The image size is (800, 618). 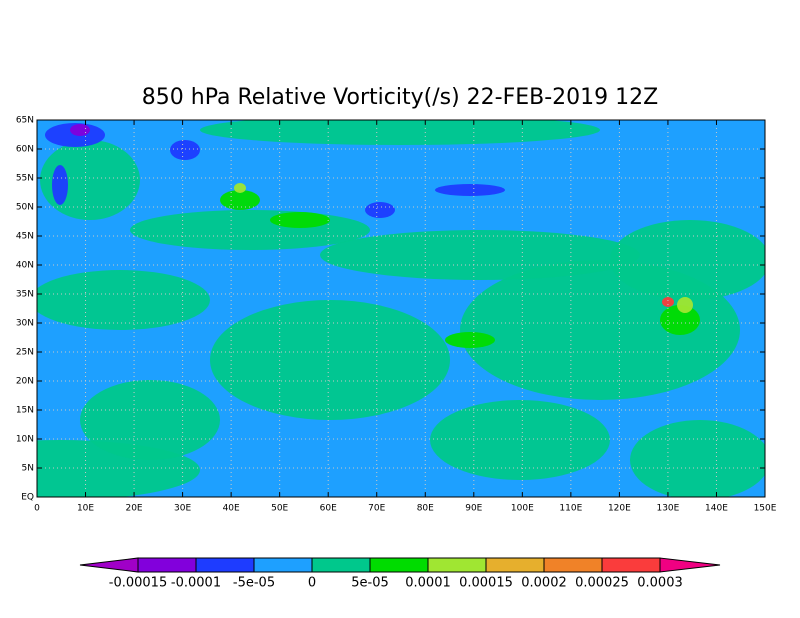 I want to click on x-tick-label: 20E, so click(x=133, y=509).